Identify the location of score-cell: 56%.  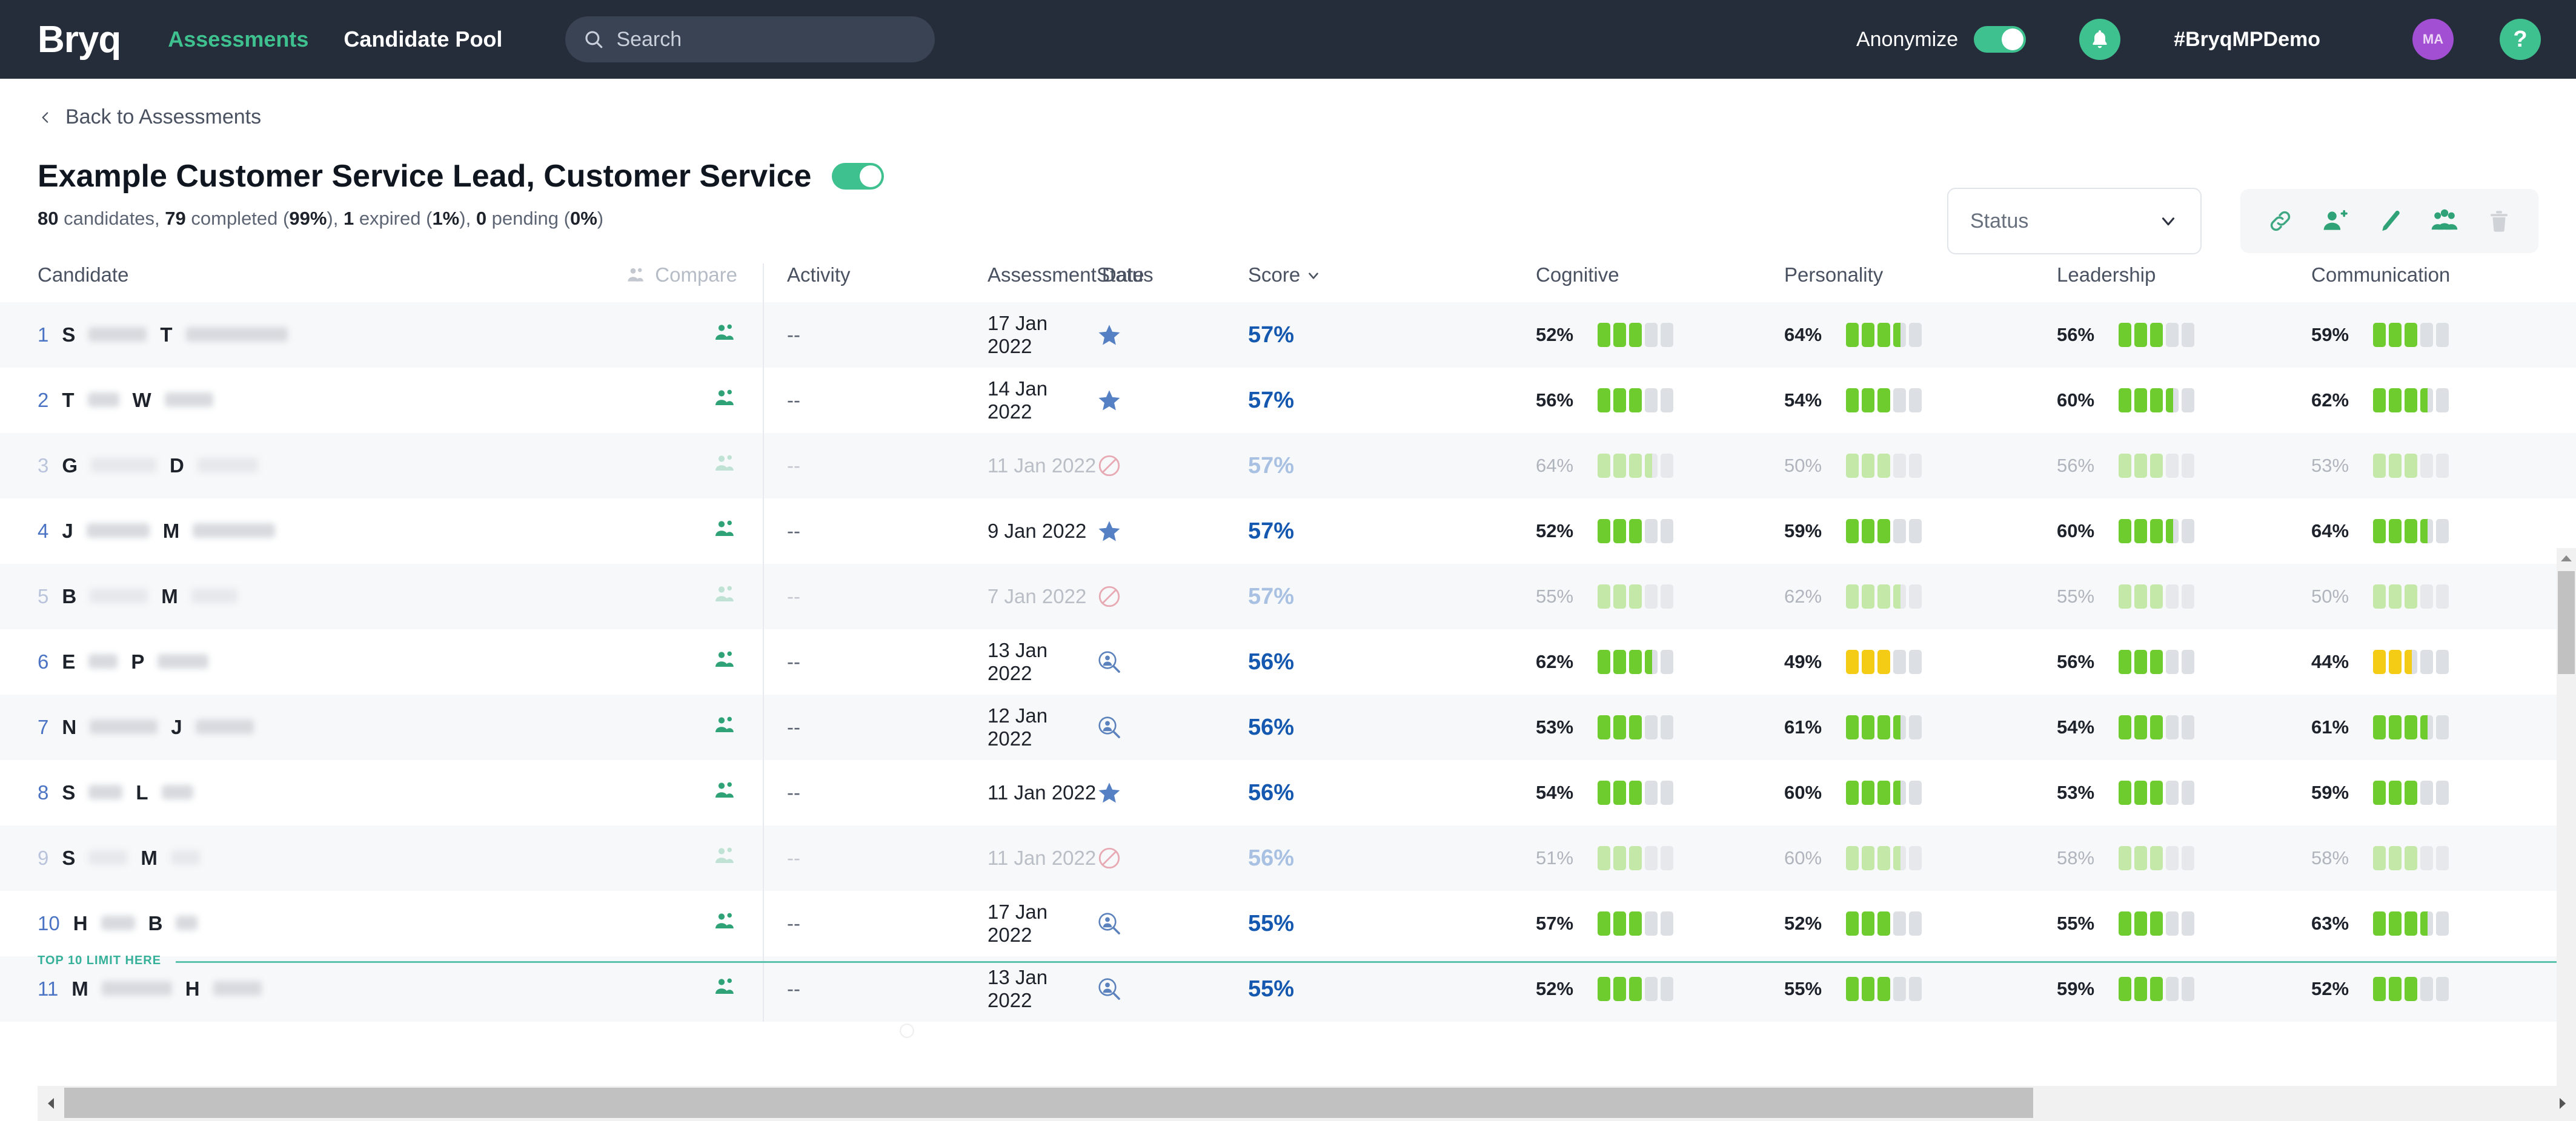
(1271, 792).